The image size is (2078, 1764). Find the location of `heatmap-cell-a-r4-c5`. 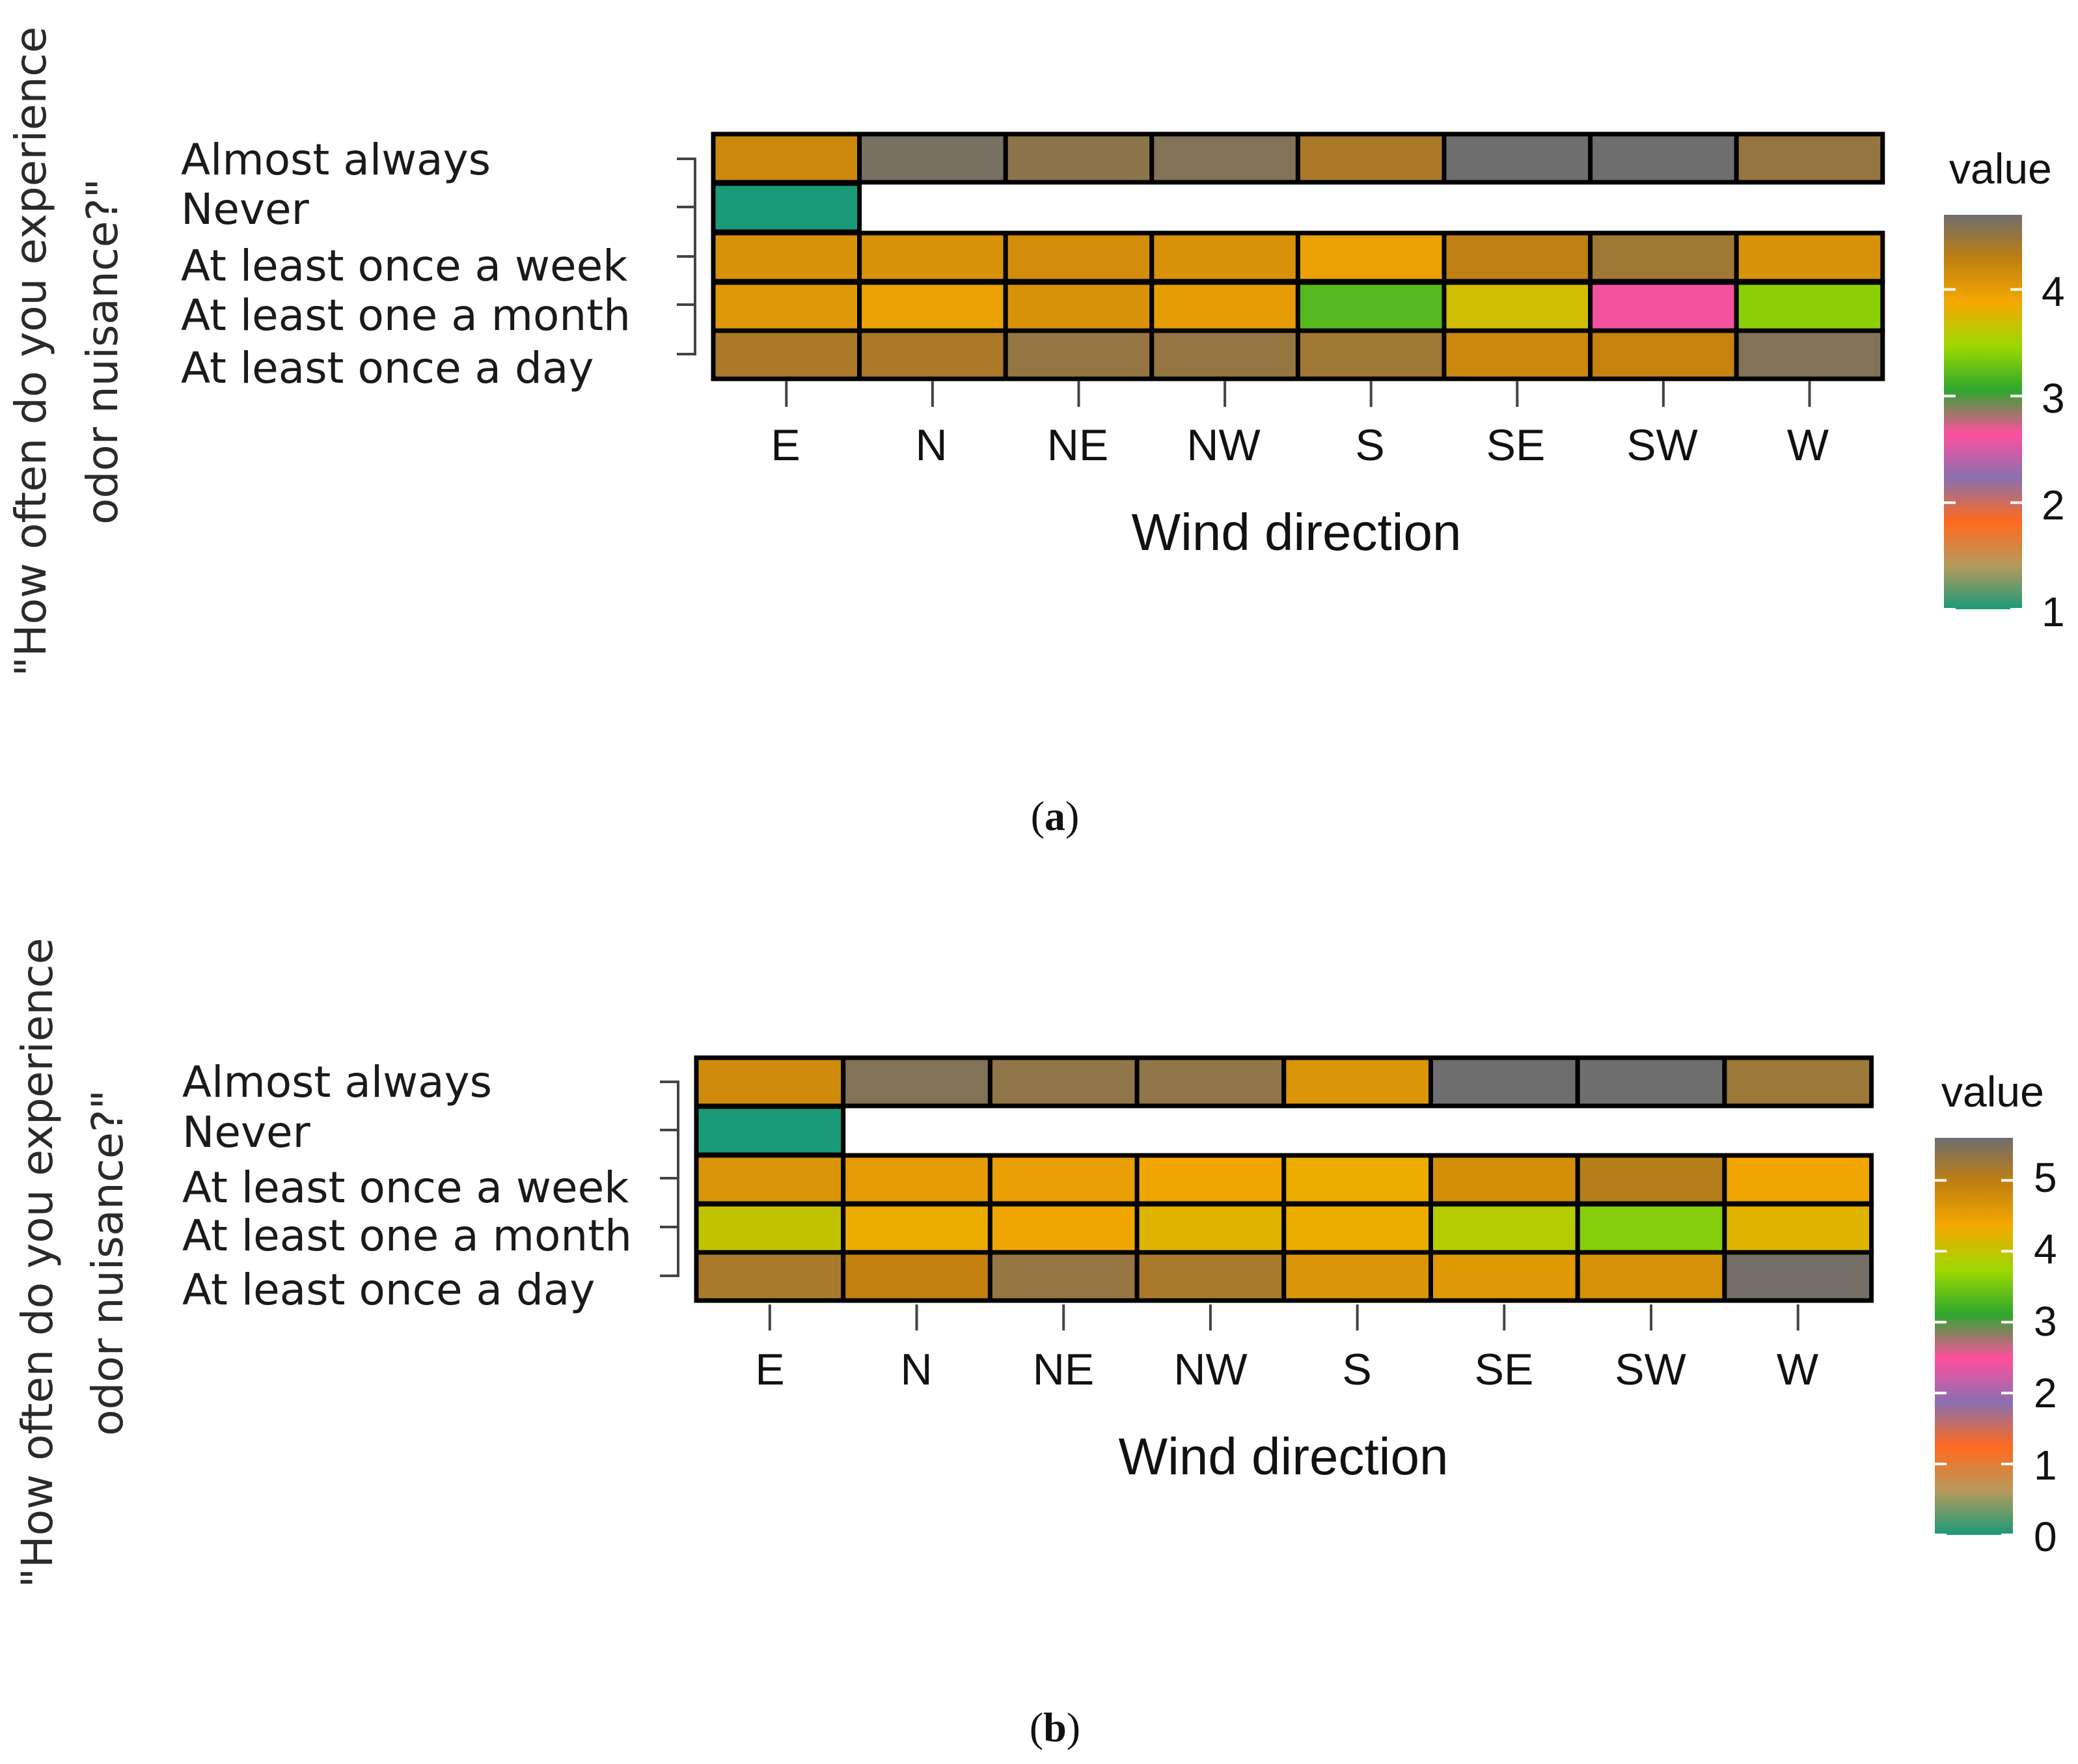

heatmap-cell-a-r4-c5 is located at coordinates (1517, 354).